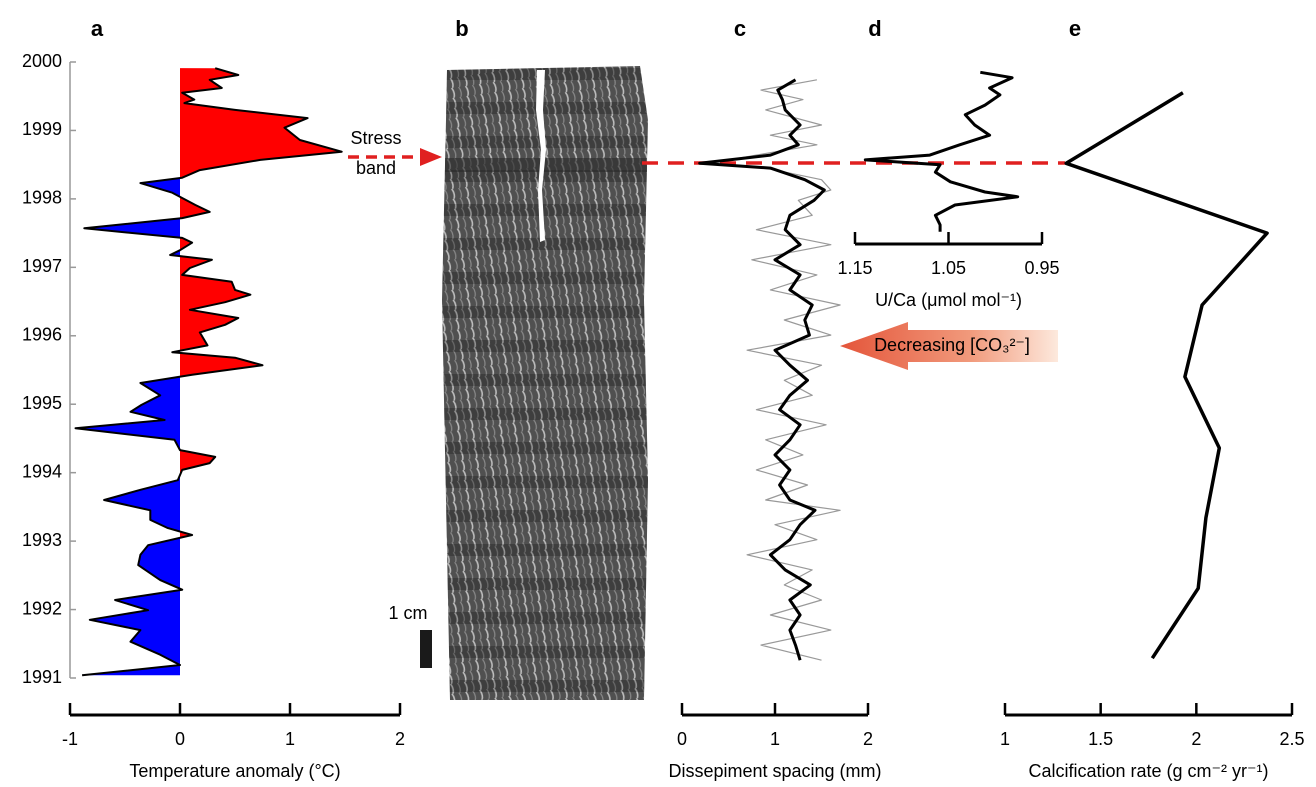  Describe the element at coordinates (42, 540) in the screenshot. I see `y-tick-label: 1993` at that location.